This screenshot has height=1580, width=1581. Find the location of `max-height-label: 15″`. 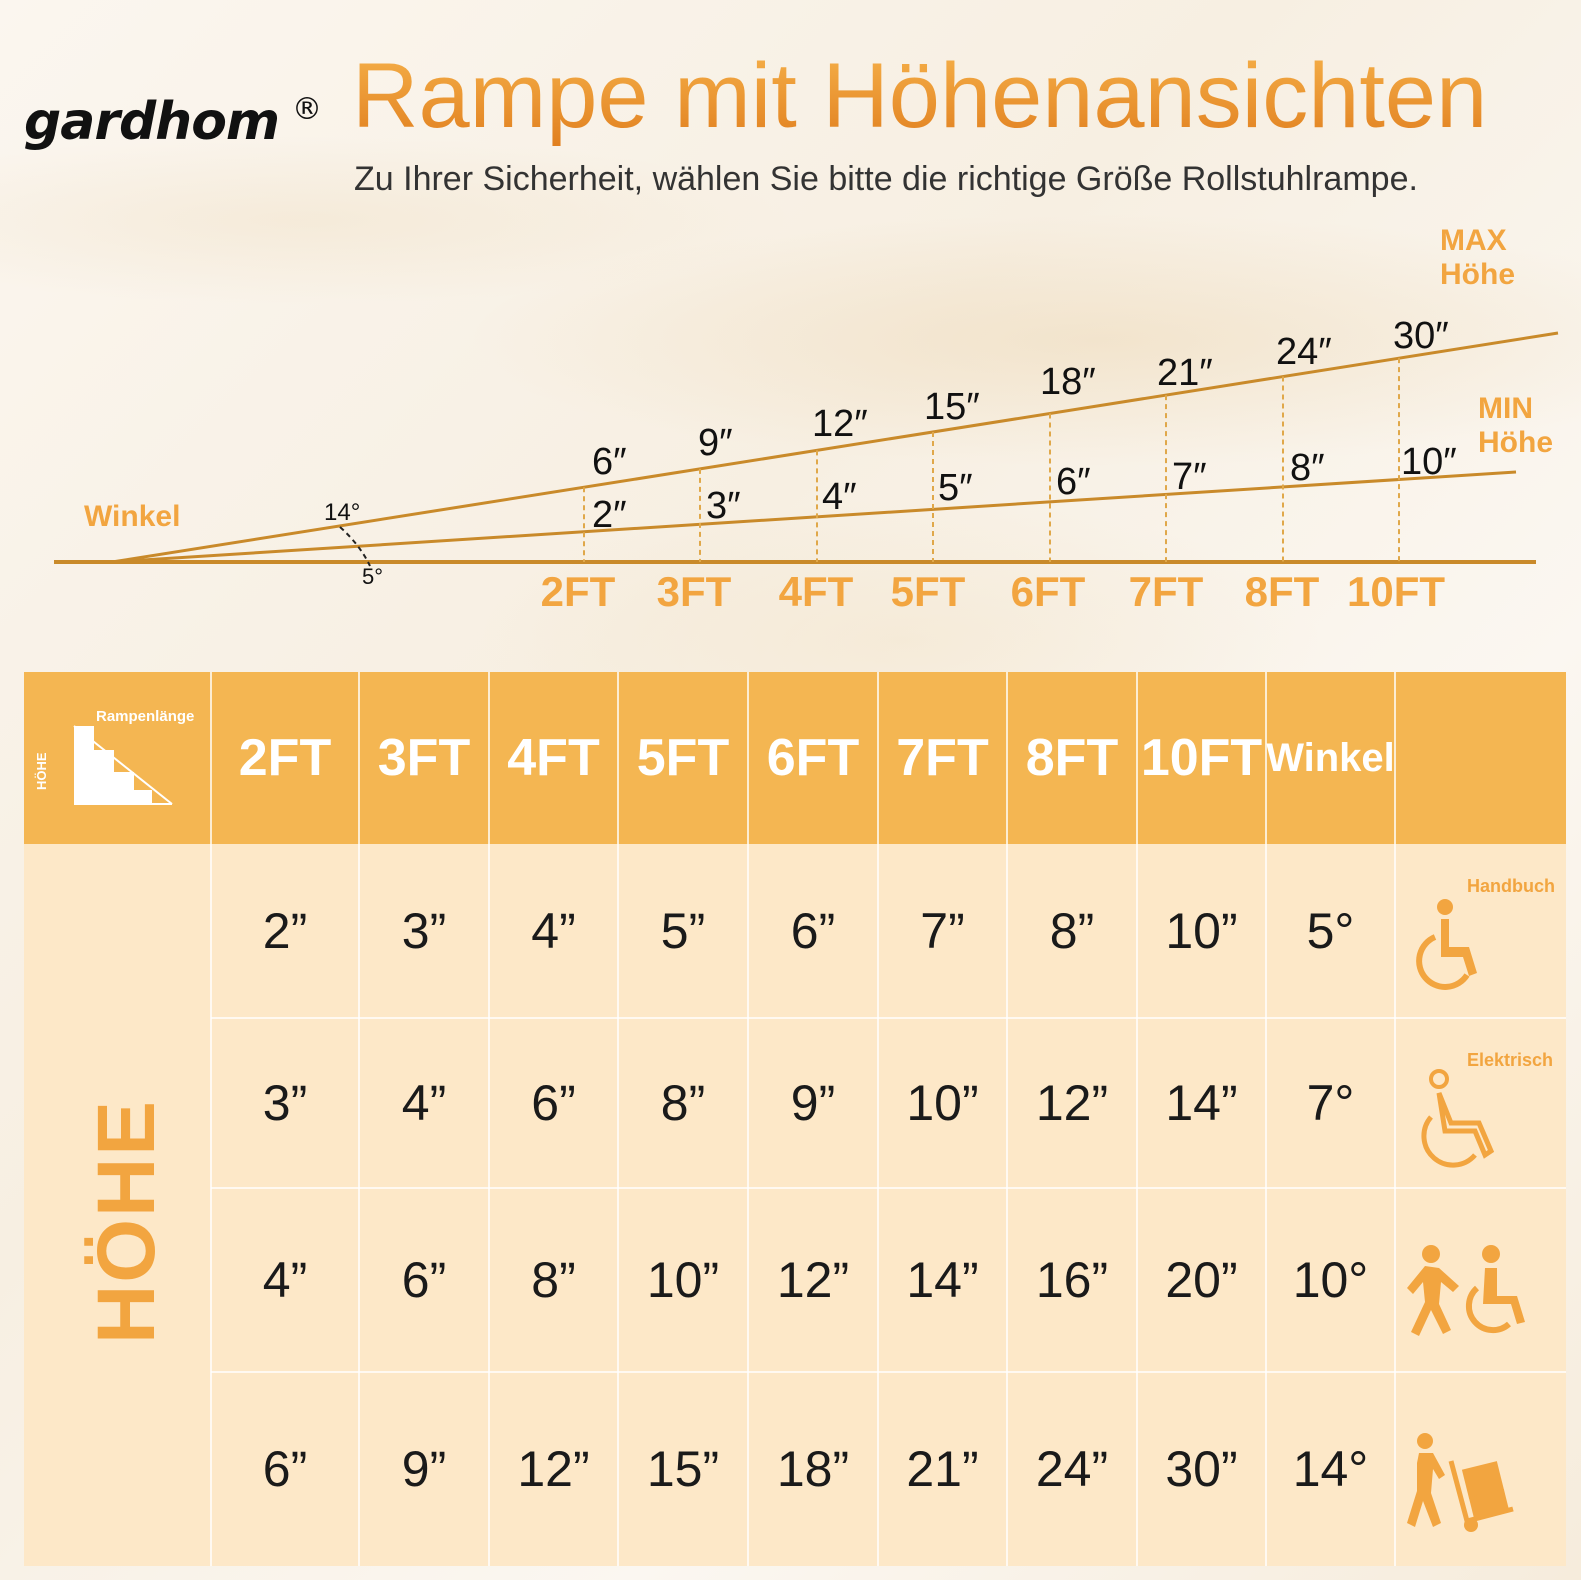

max-height-label: 15″ is located at coordinates (952, 407).